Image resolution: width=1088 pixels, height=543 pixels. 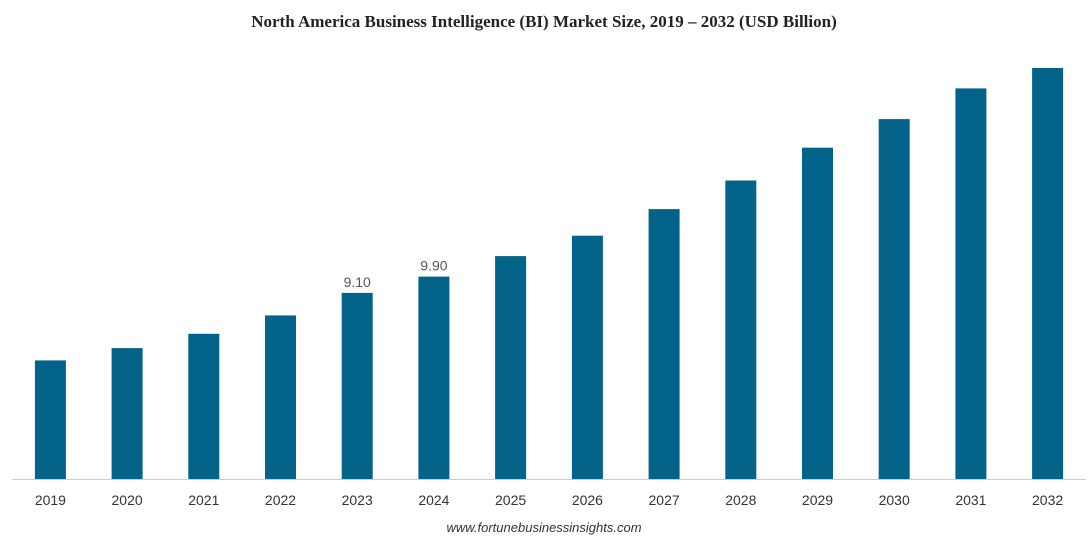 I want to click on x-tick-label-2027: 2027, so click(x=664, y=500).